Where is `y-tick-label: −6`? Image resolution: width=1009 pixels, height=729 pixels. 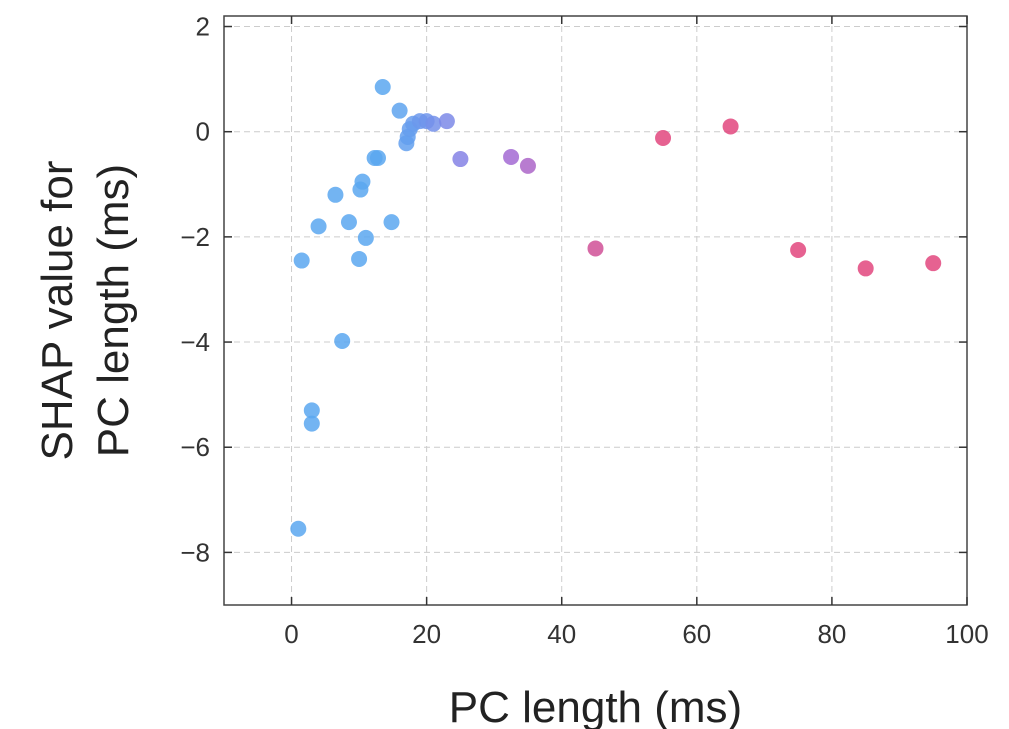 y-tick-label: −6 is located at coordinates (195, 447).